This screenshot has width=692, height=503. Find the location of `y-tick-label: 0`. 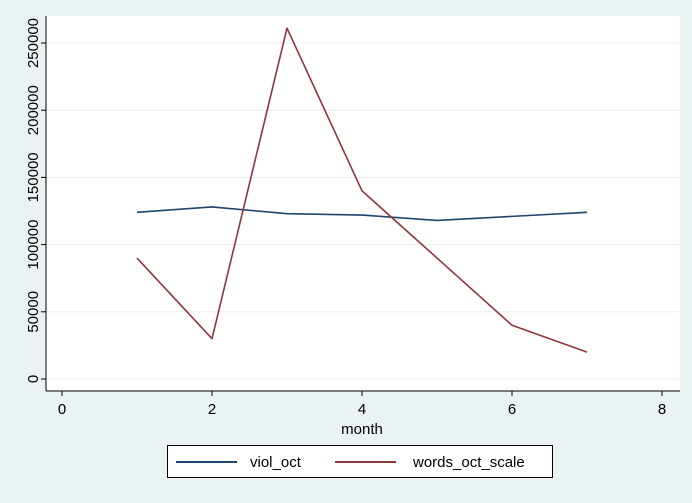

y-tick-label: 0 is located at coordinates (33, 379).